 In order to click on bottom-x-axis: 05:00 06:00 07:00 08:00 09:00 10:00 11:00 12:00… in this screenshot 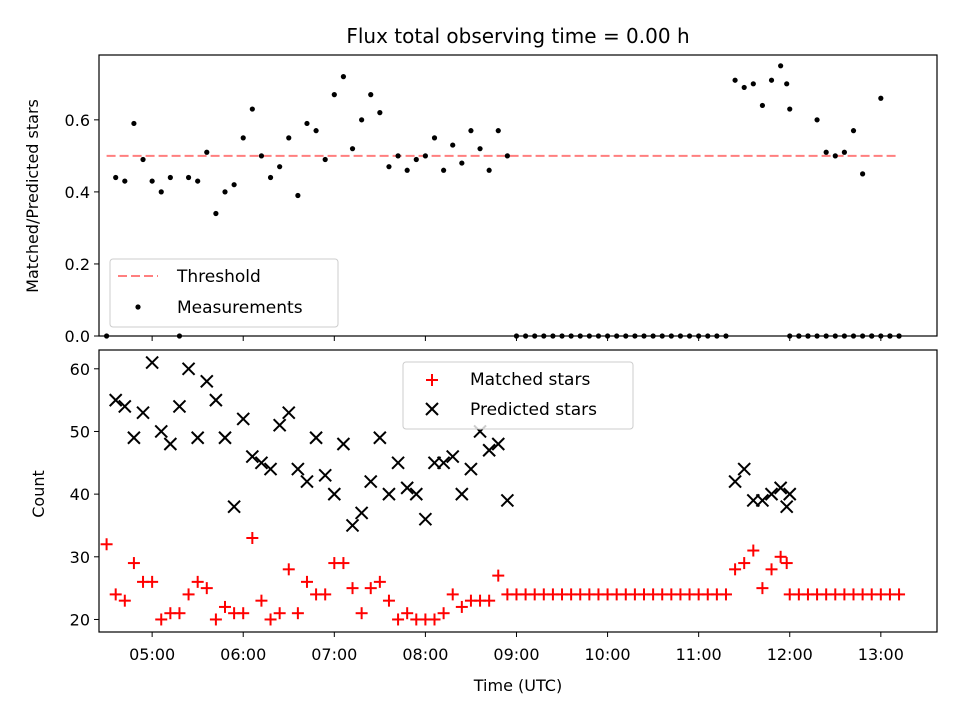, I will do `click(516, 648)`.